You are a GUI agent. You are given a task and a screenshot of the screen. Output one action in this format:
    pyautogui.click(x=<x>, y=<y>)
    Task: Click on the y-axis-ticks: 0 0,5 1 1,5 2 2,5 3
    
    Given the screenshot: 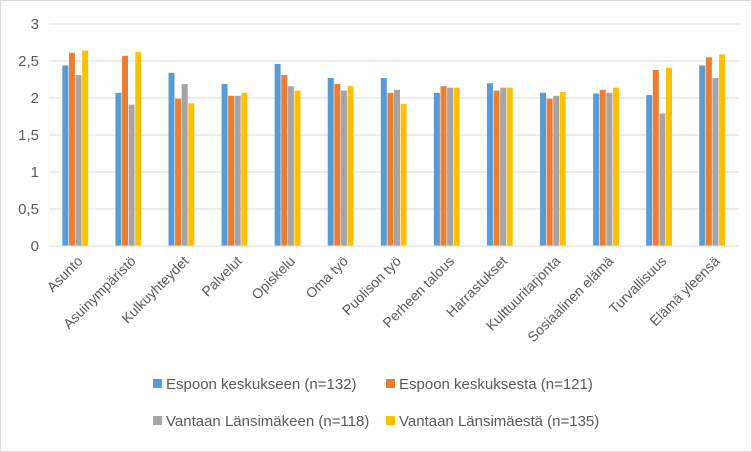 What is the action you would take?
    pyautogui.click(x=28, y=135)
    